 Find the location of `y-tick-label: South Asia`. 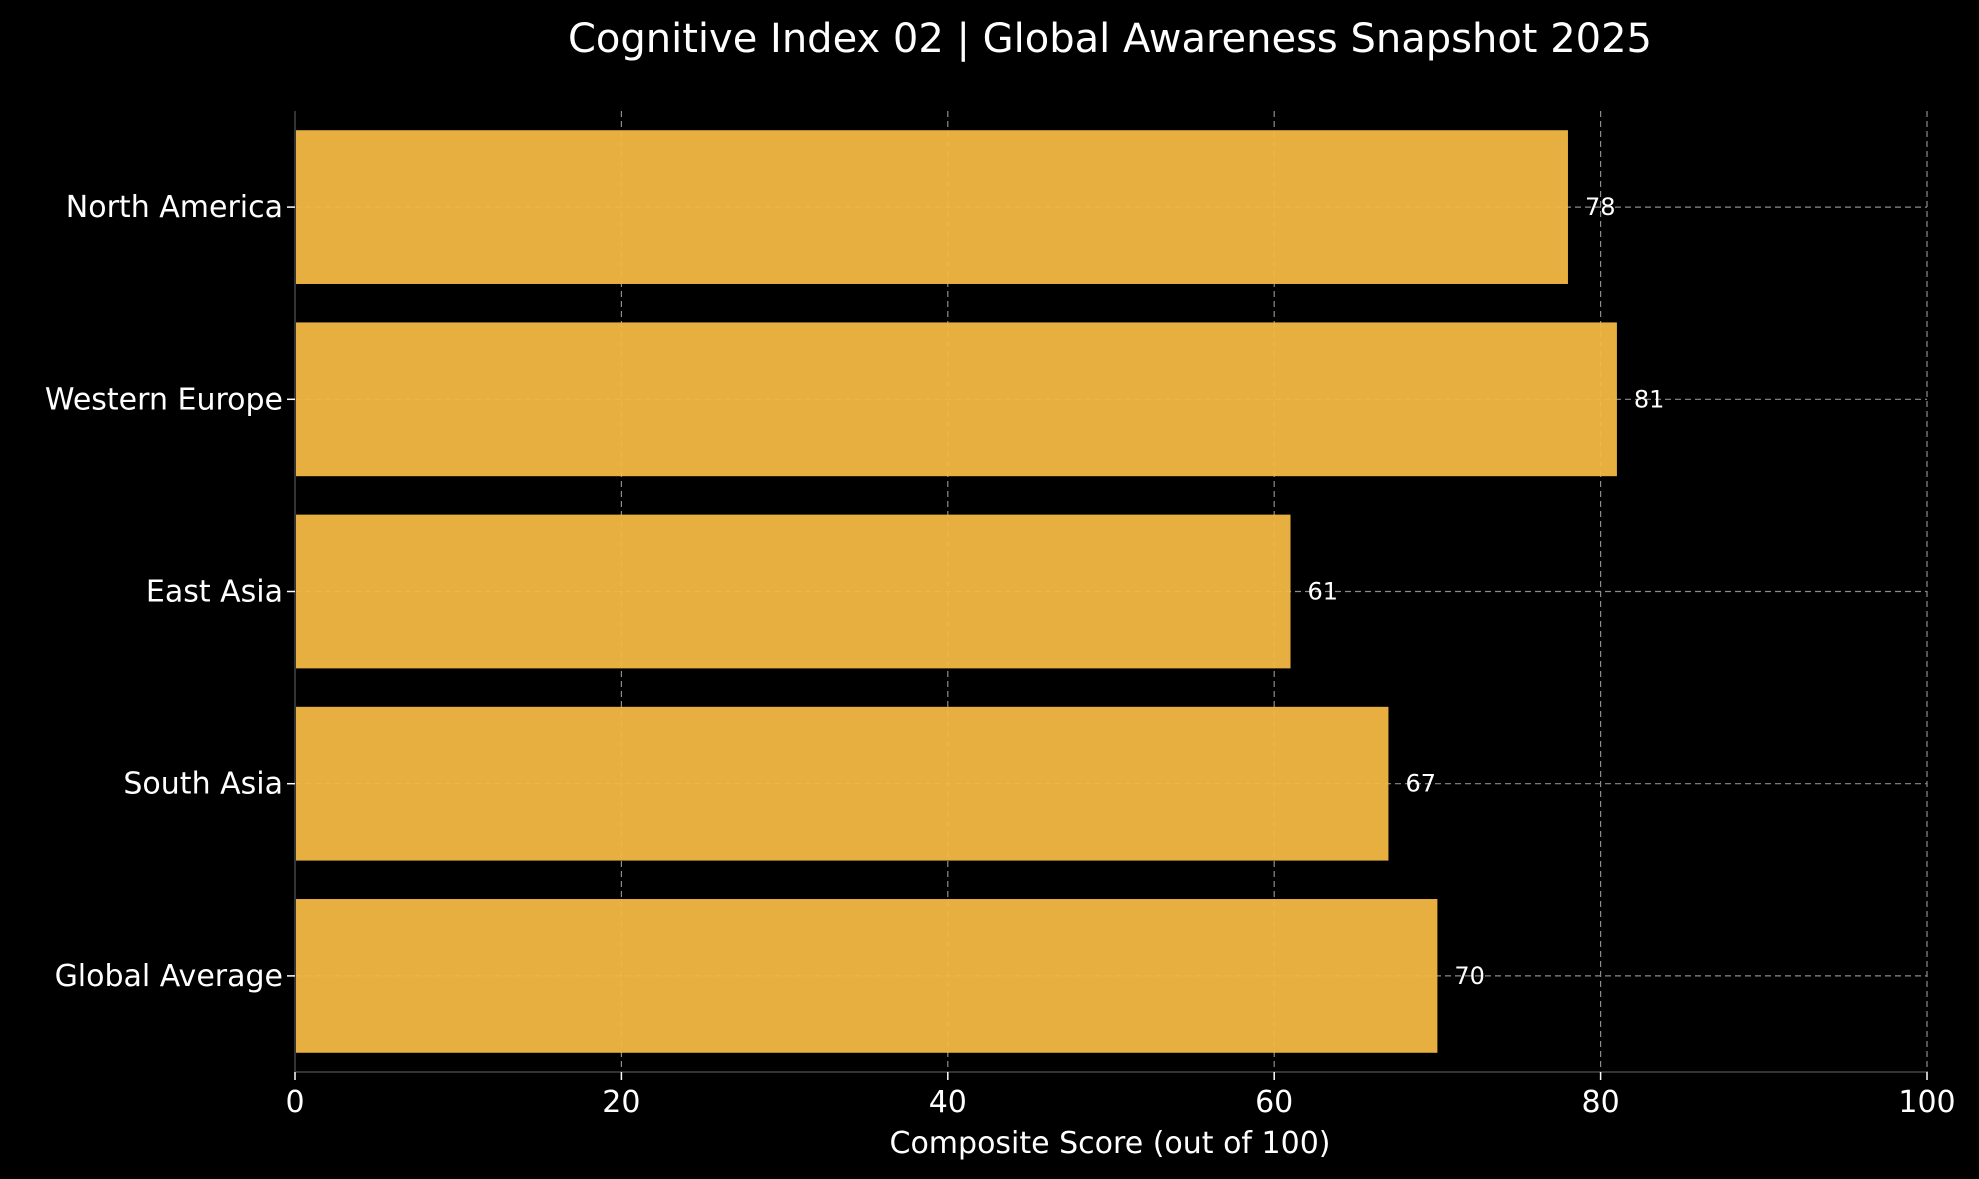

y-tick-label: South Asia is located at coordinates (203, 784).